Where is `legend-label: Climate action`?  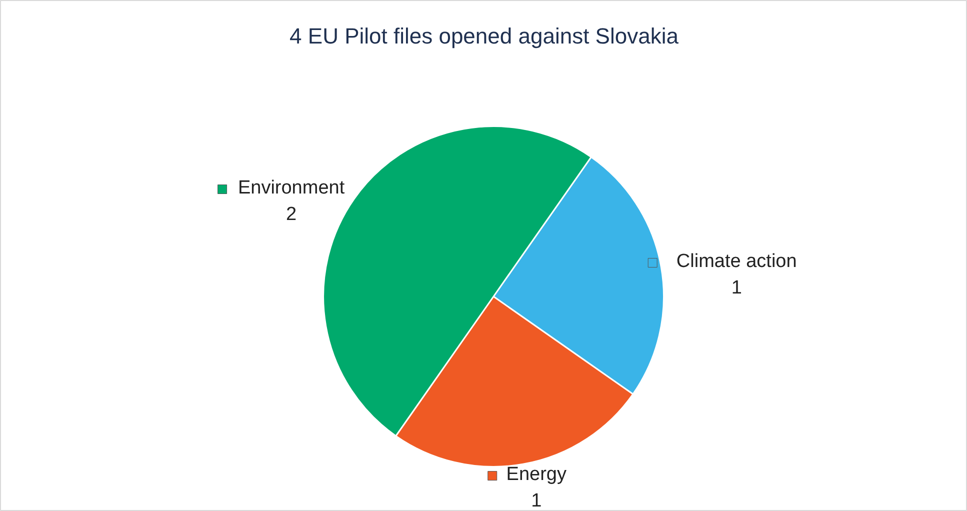
legend-label: Climate action is located at coordinates (736, 261).